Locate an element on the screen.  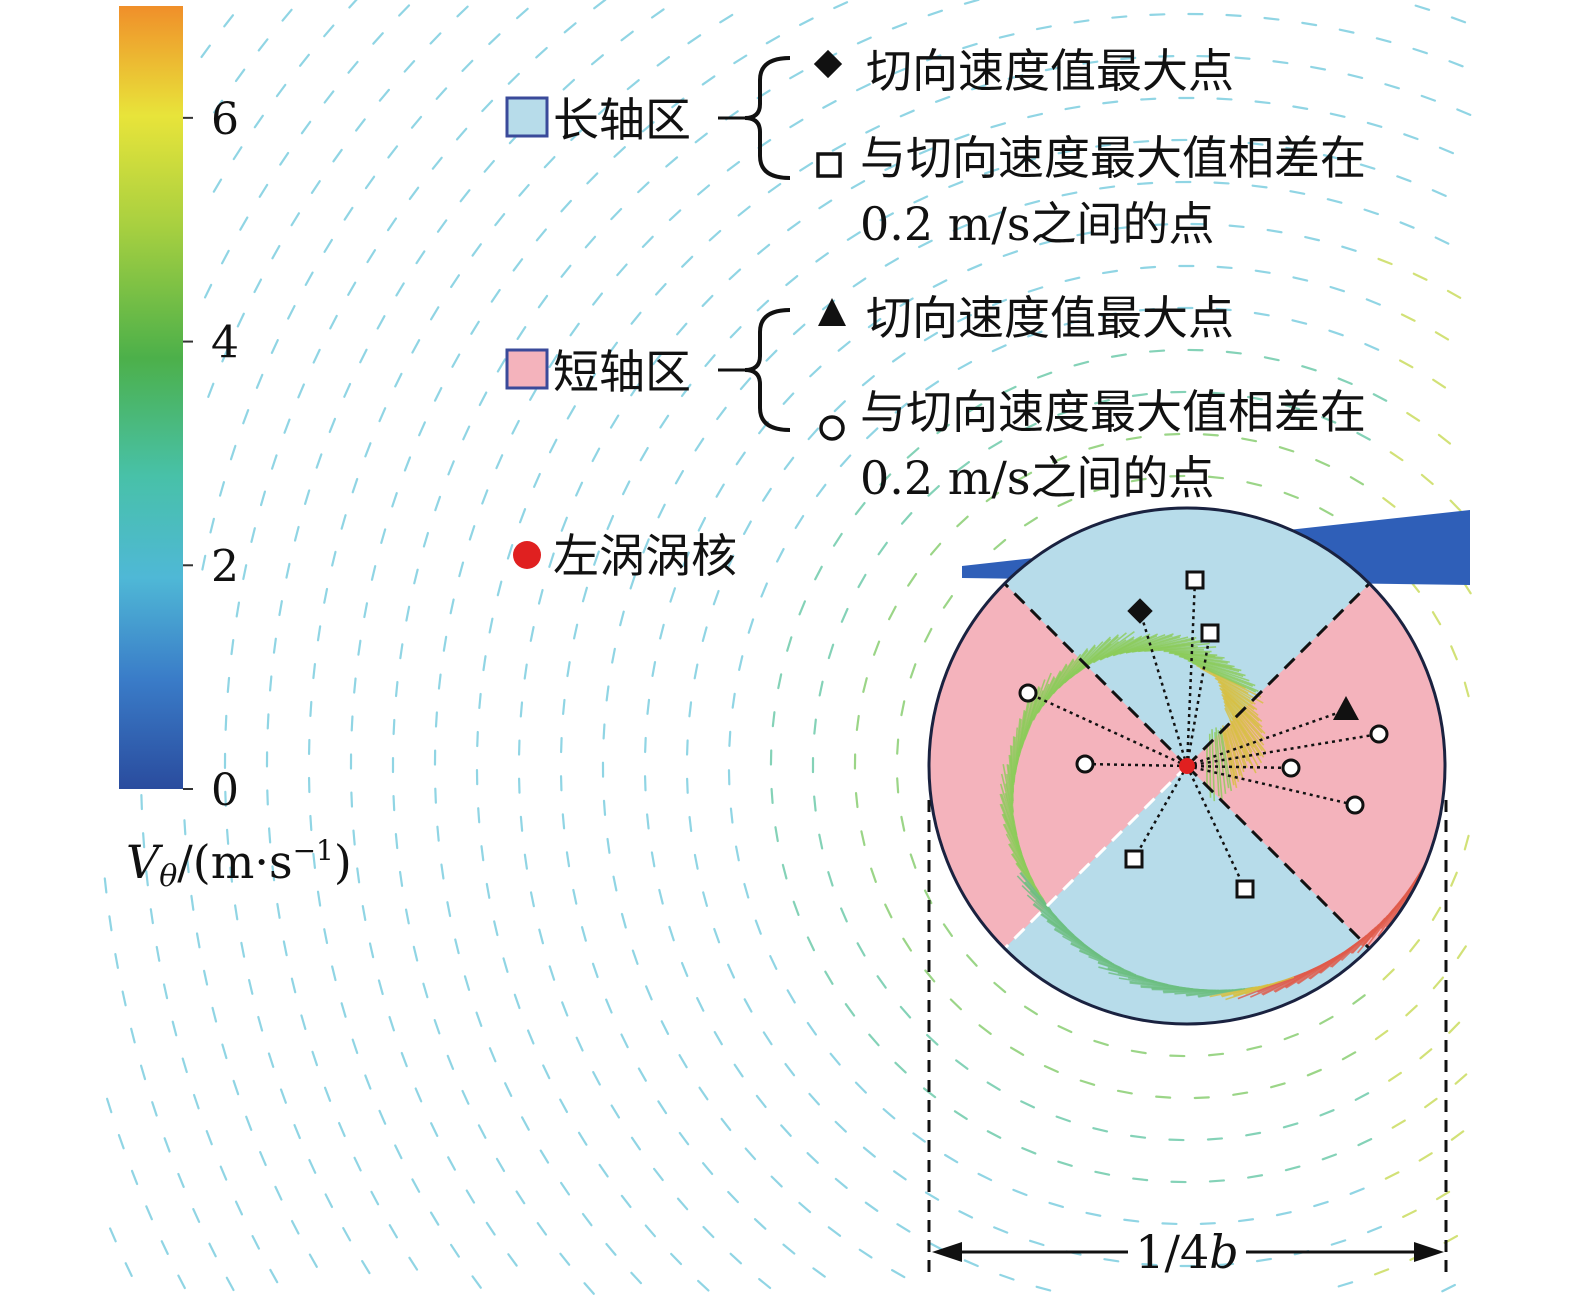
core-label: 左涡涡核 is located at coordinates (645, 556).